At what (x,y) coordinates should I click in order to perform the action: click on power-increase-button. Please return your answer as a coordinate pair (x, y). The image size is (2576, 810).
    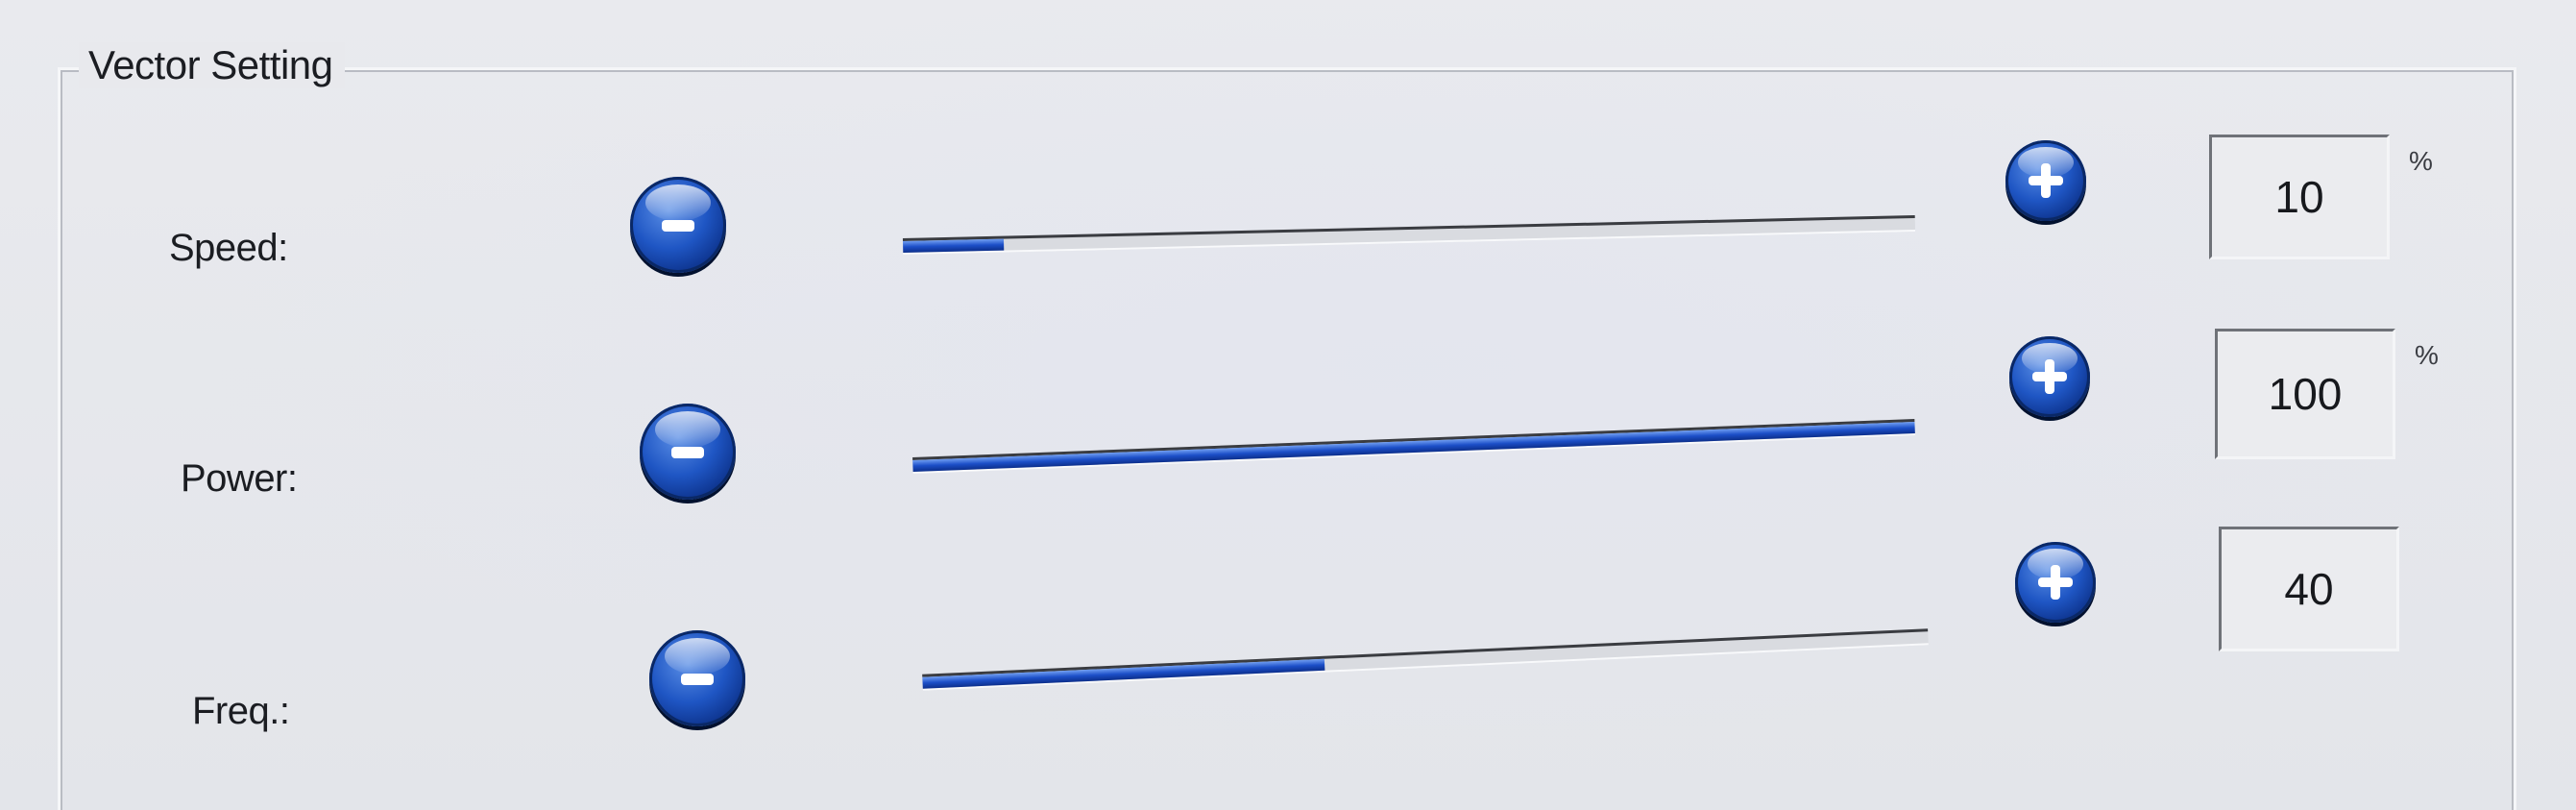
    Looking at the image, I should click on (2049, 376).